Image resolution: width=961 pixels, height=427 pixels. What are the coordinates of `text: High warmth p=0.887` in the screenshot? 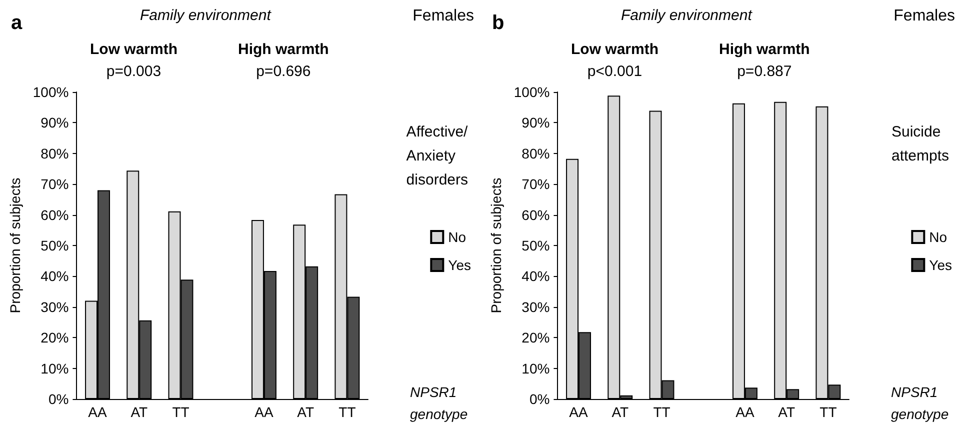 It's located at (764, 60).